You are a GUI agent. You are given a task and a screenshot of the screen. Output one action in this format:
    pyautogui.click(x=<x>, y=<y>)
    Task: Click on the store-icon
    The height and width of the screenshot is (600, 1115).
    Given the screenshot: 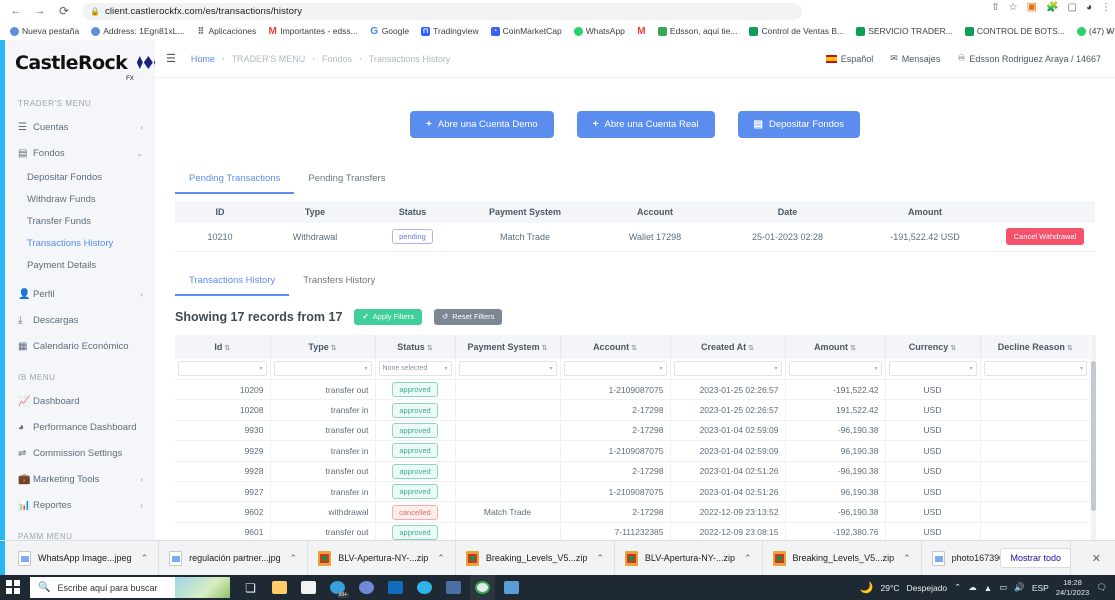 What is the action you would take?
    pyautogui.click(x=308, y=587)
    